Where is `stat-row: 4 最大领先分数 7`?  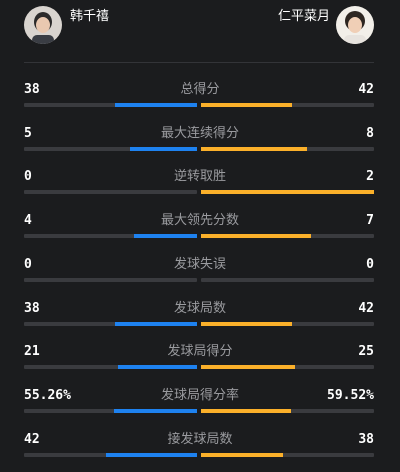 stat-row: 4 最大领先分数 7 is located at coordinates (200, 233).